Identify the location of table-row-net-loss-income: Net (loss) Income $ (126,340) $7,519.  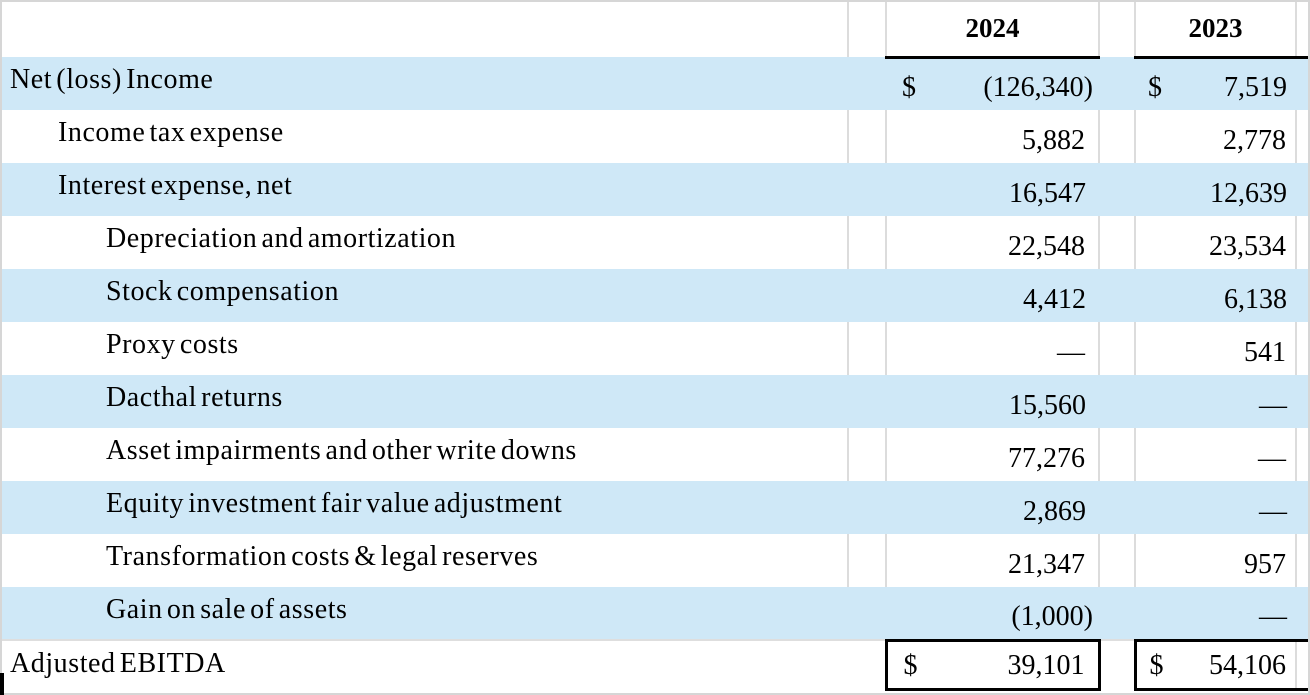
(655, 83).